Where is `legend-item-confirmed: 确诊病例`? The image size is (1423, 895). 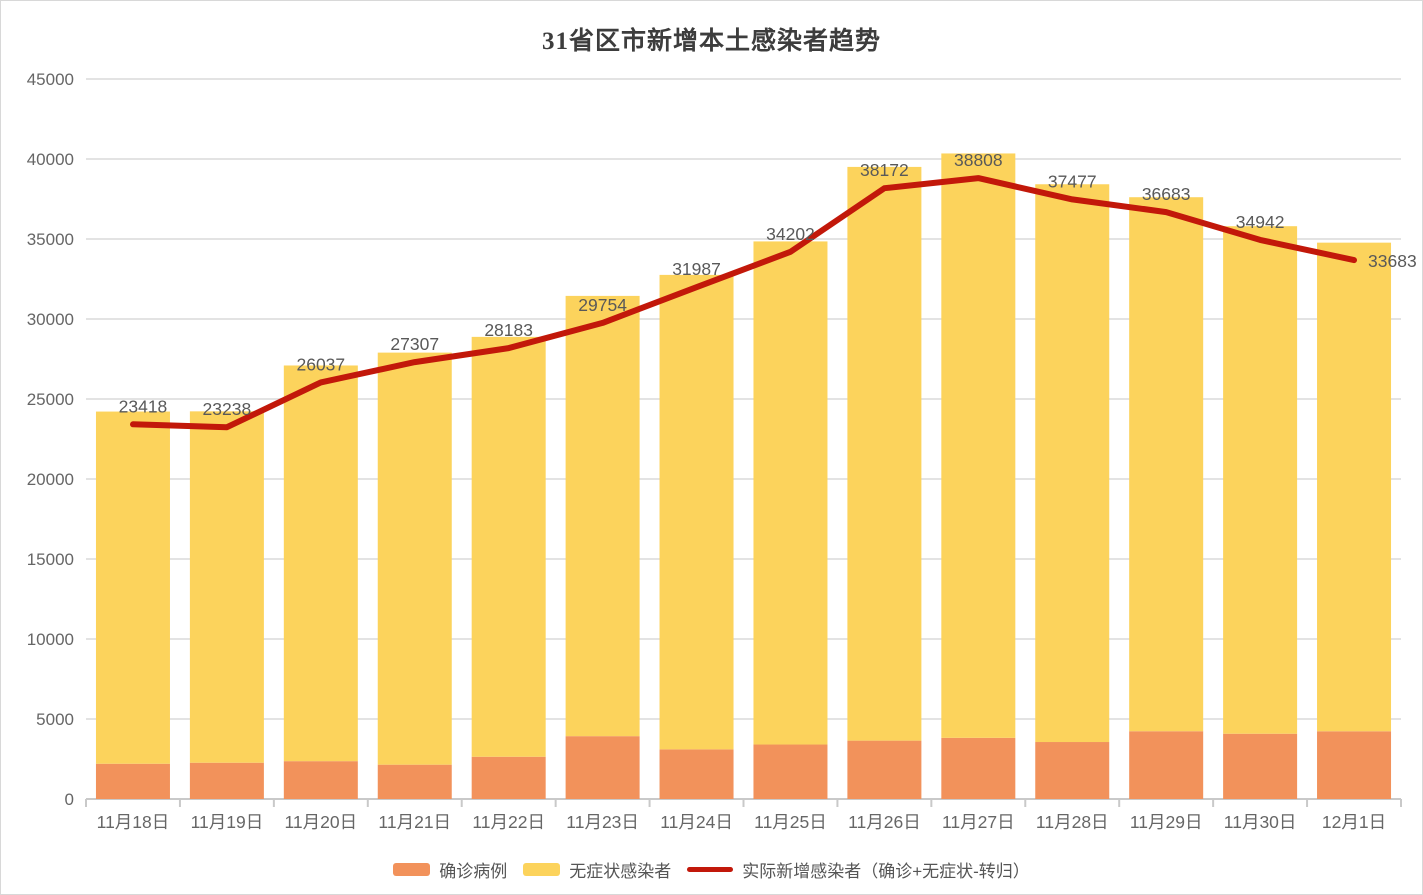 legend-item-confirmed: 确诊病例 is located at coordinates (450, 869).